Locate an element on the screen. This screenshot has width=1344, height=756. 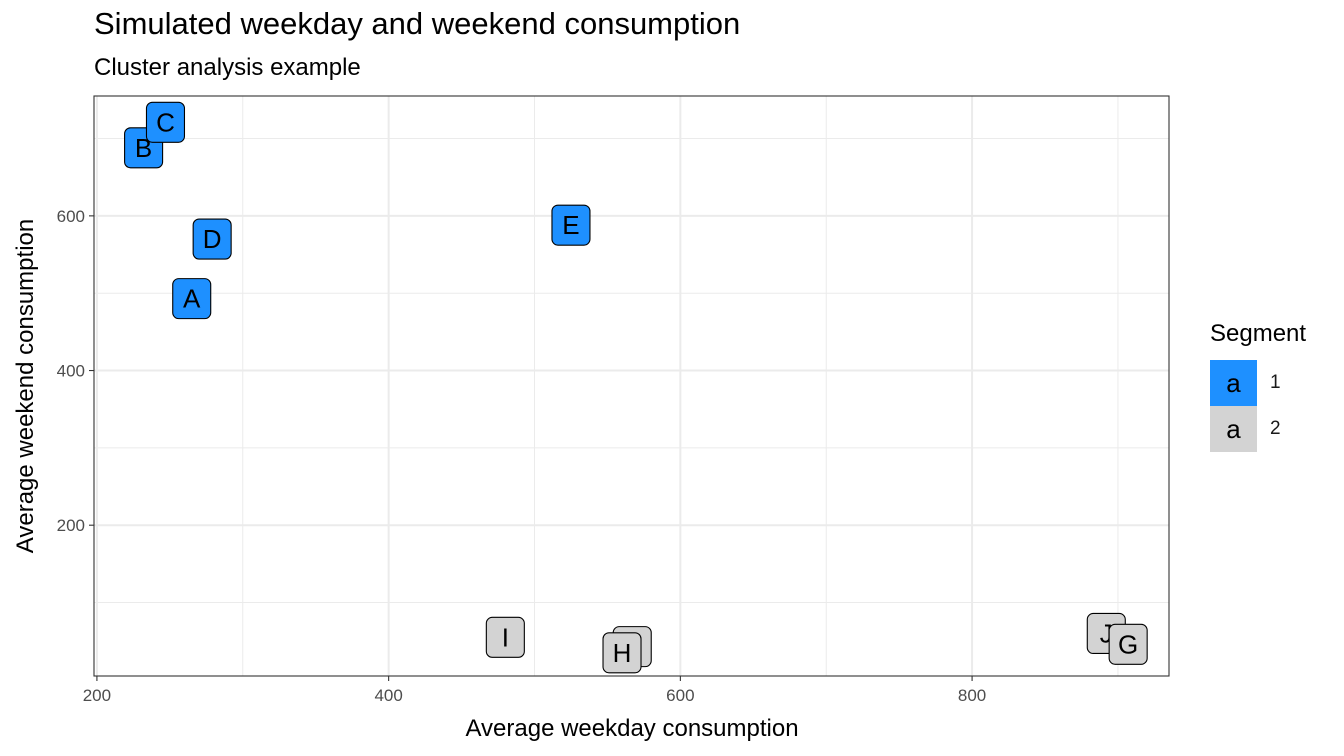
y-tick-label: 400 is located at coordinates (71, 371).